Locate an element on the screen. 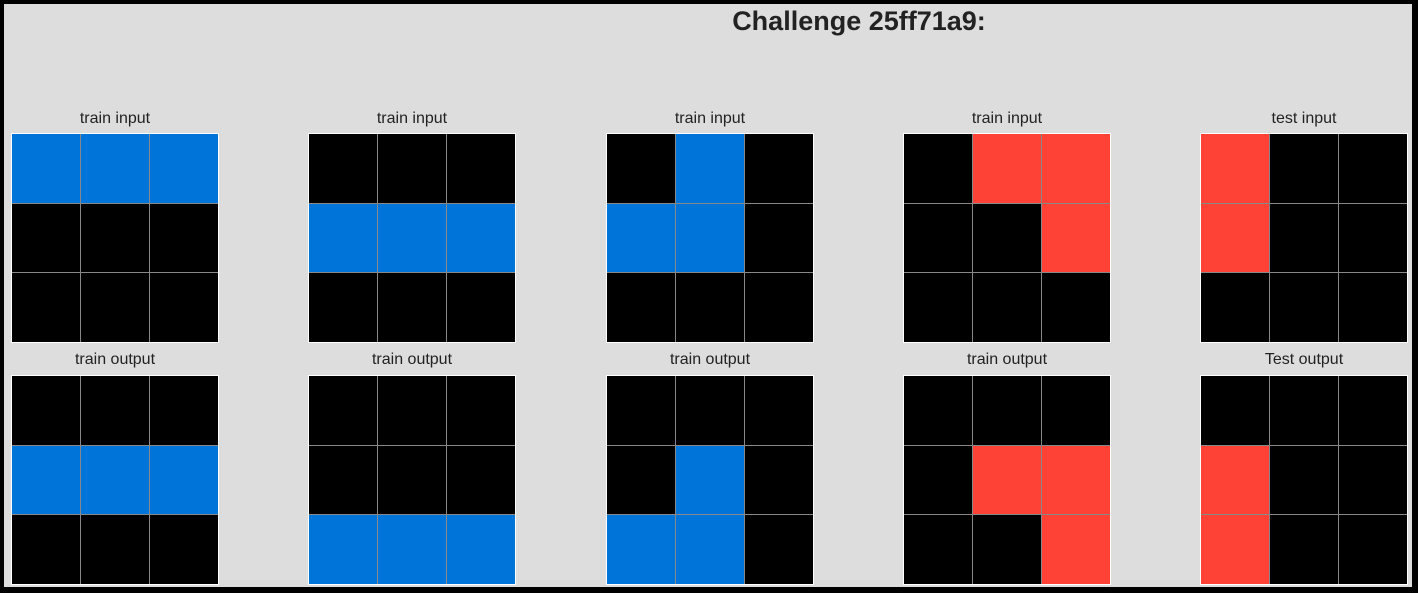  panel-label: test input is located at coordinates (1304, 118).